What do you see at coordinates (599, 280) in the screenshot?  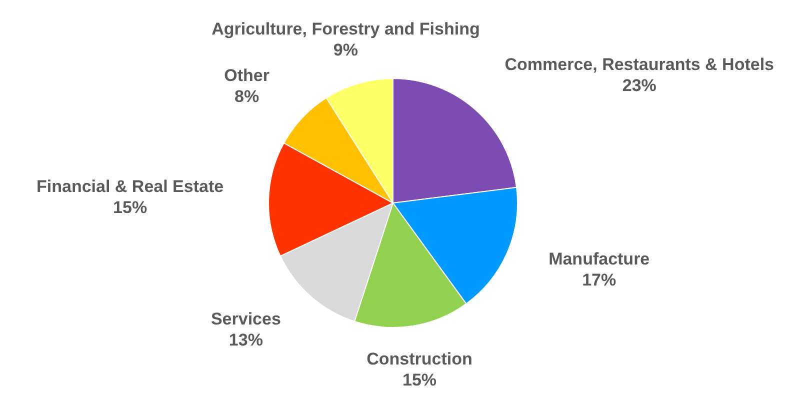 I see `data-label: 17%` at bounding box center [599, 280].